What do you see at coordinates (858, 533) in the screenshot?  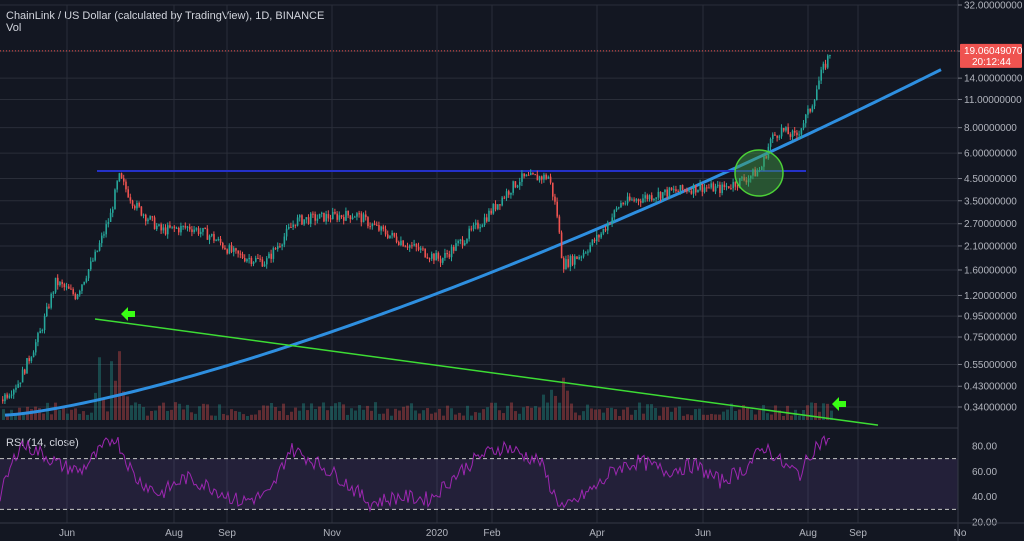 I see `time-label: Sep` at bounding box center [858, 533].